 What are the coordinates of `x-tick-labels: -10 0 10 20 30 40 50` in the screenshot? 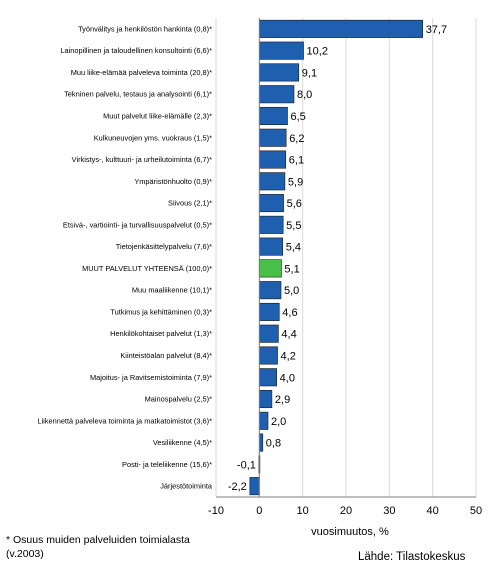 It's located at (345, 511).